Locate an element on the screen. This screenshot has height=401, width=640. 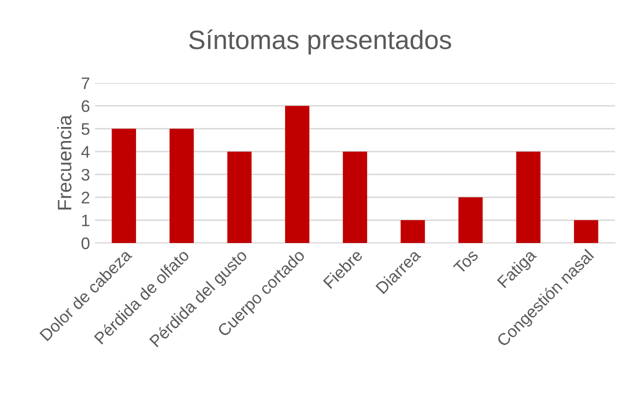
chart-title: Síntomas presentados is located at coordinates (320, 42).